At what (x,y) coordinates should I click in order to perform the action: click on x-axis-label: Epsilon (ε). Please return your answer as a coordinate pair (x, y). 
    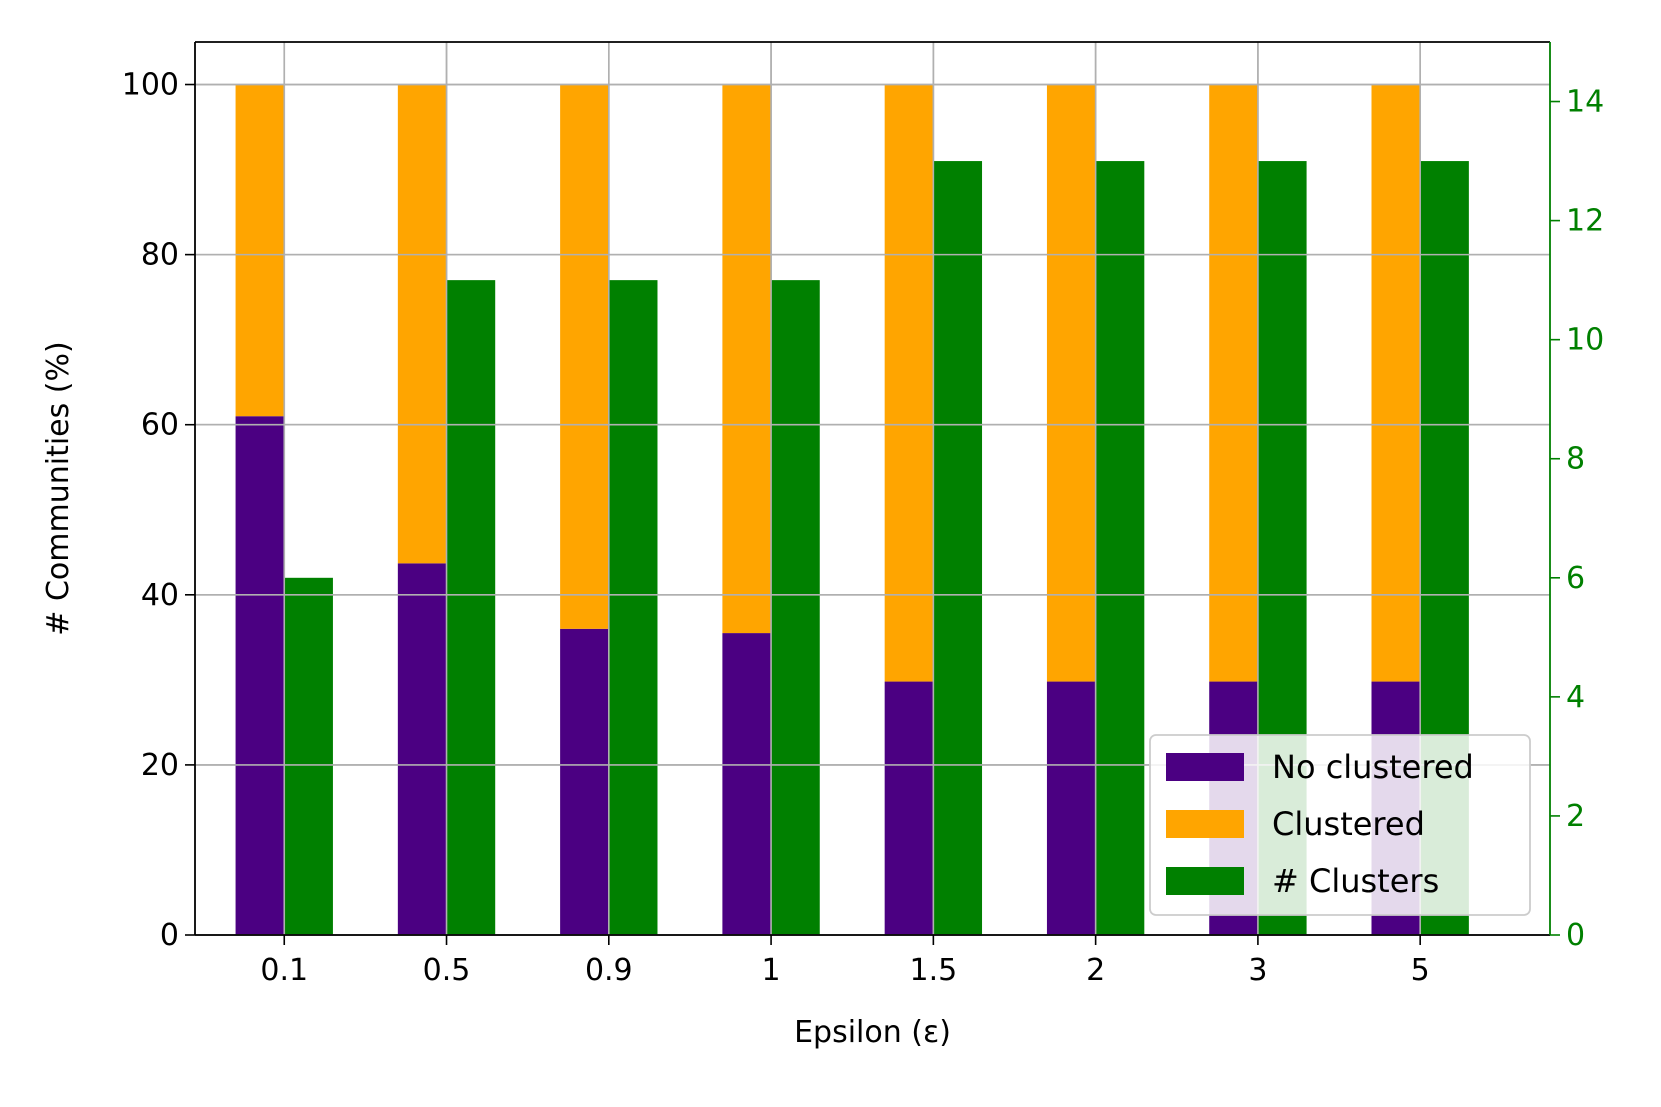
    Looking at the image, I should click on (872, 1032).